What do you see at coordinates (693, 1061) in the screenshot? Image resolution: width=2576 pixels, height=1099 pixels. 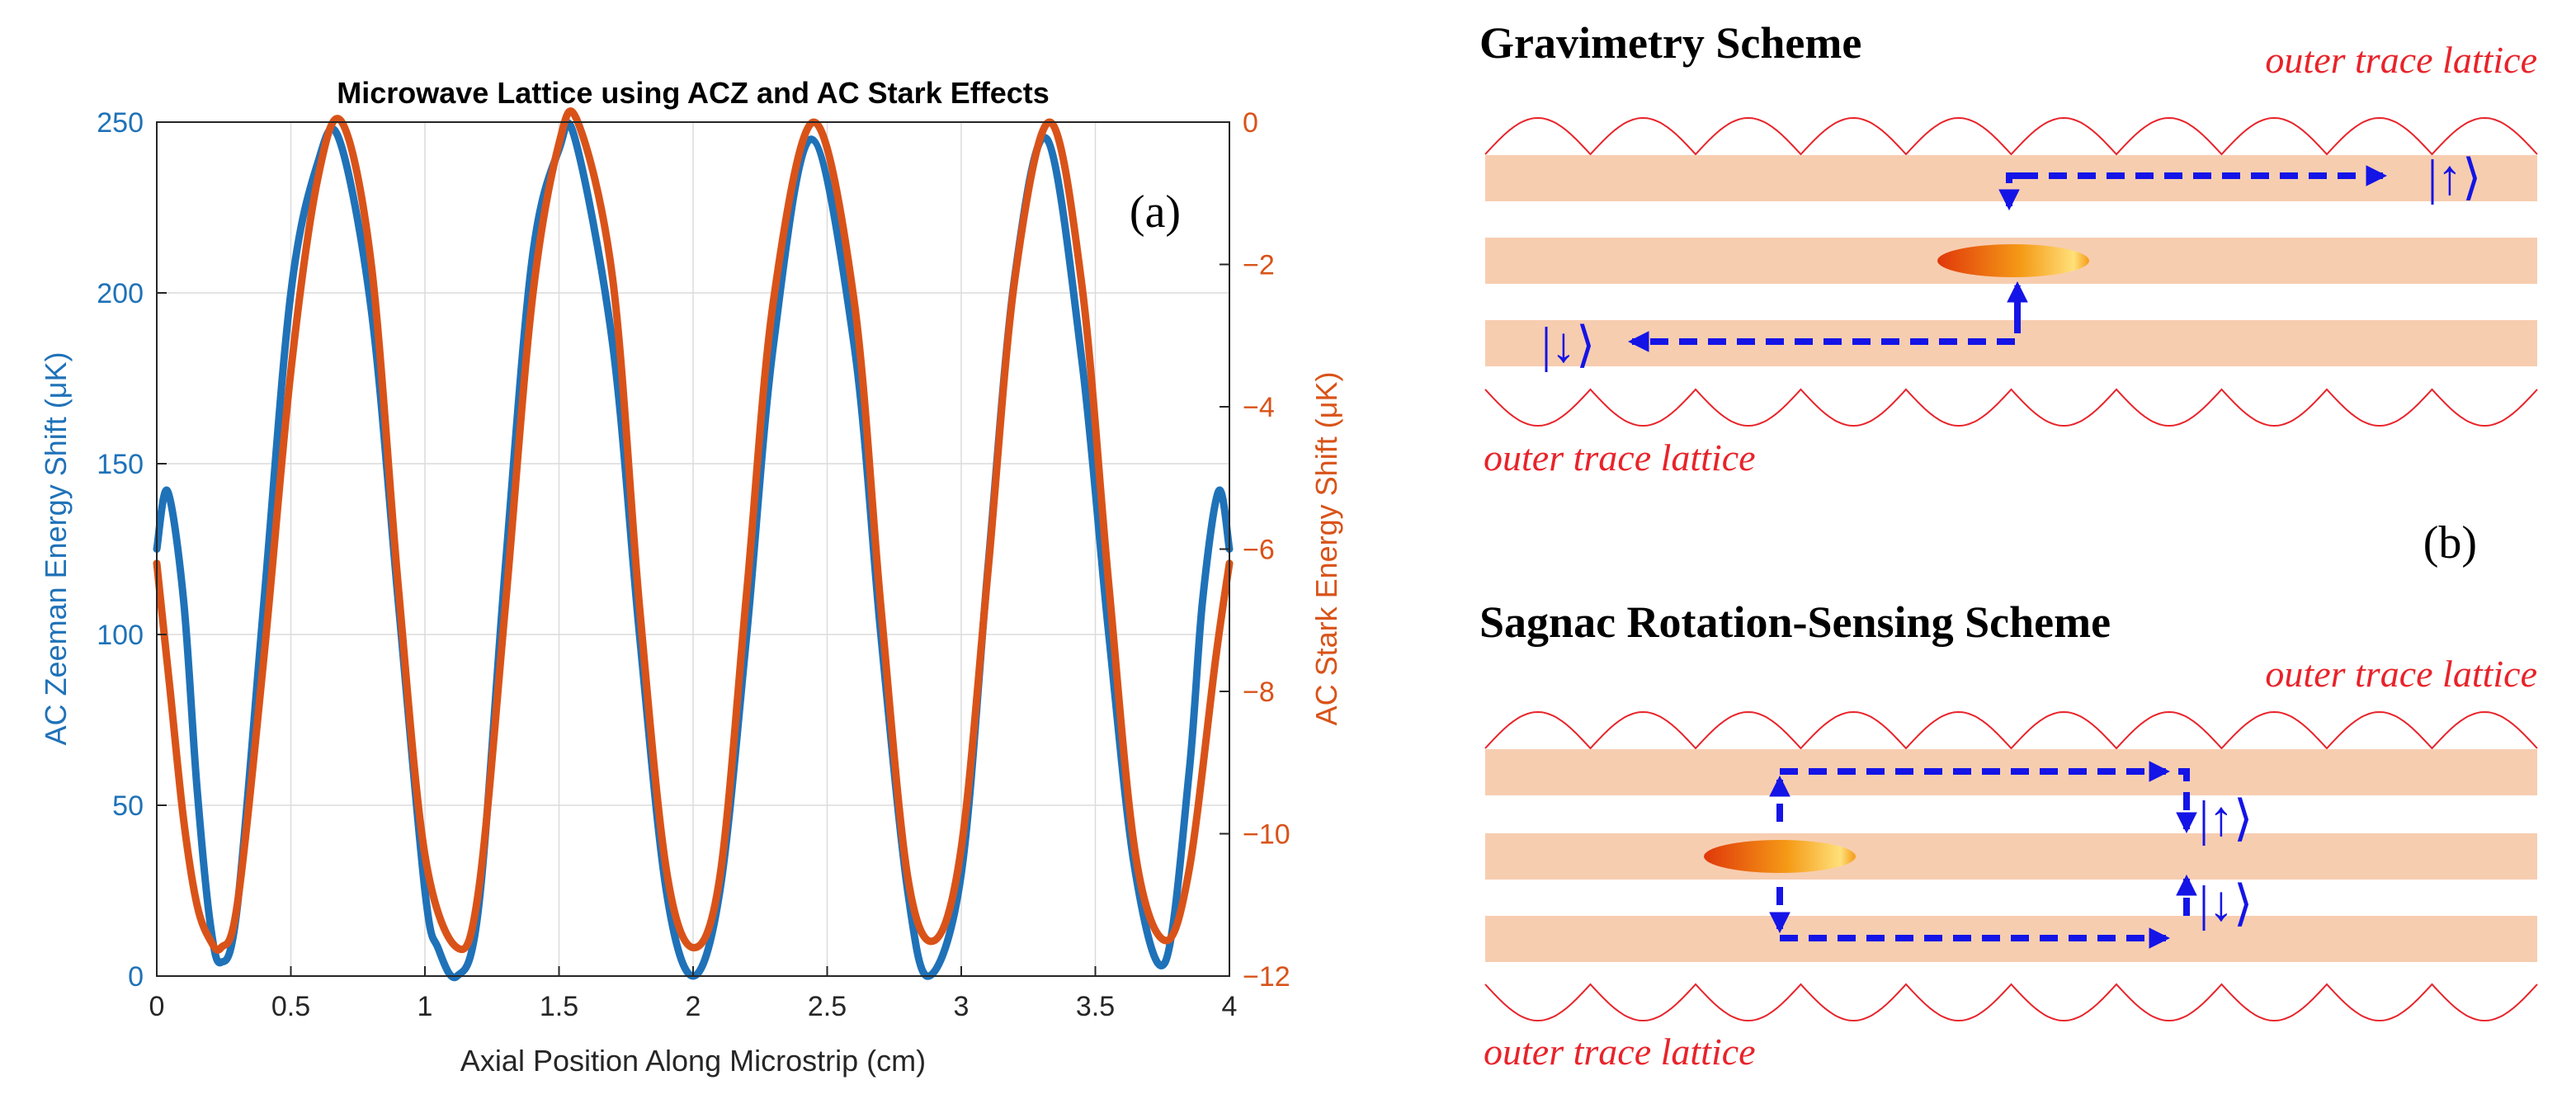 I see `x-axis-label: Axial Position Along Microstrip (cm)` at bounding box center [693, 1061].